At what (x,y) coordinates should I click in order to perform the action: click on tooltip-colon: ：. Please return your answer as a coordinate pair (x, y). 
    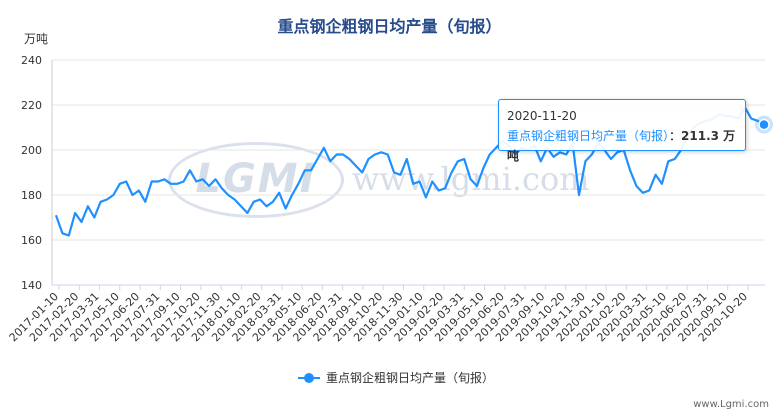
    Looking at the image, I should click on (675, 136).